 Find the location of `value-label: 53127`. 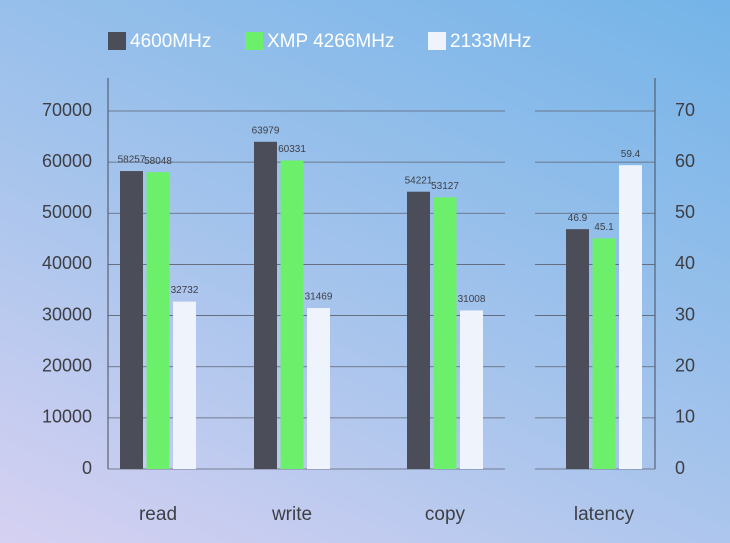

value-label: 53127 is located at coordinates (445, 186).